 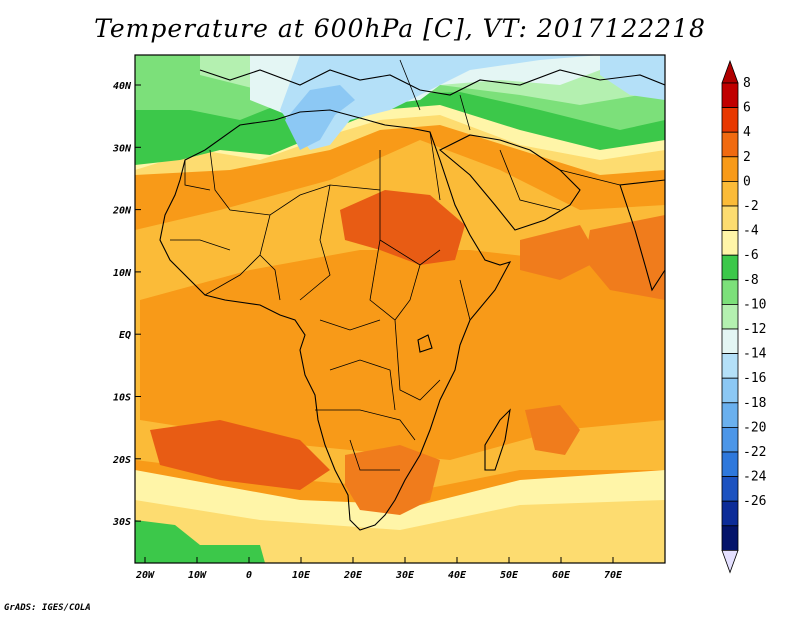 I want to click on colorbar-under-triangle, so click(x=730, y=562).